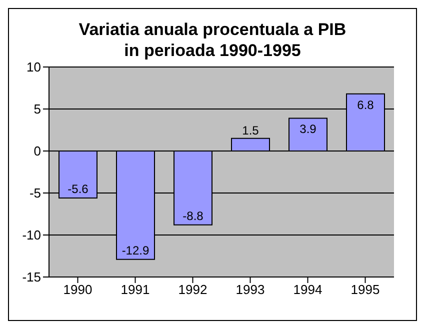 This screenshot has width=425, height=329. Describe the element at coordinates (307, 290) in the screenshot. I see `x-tick-label: 1994` at that location.